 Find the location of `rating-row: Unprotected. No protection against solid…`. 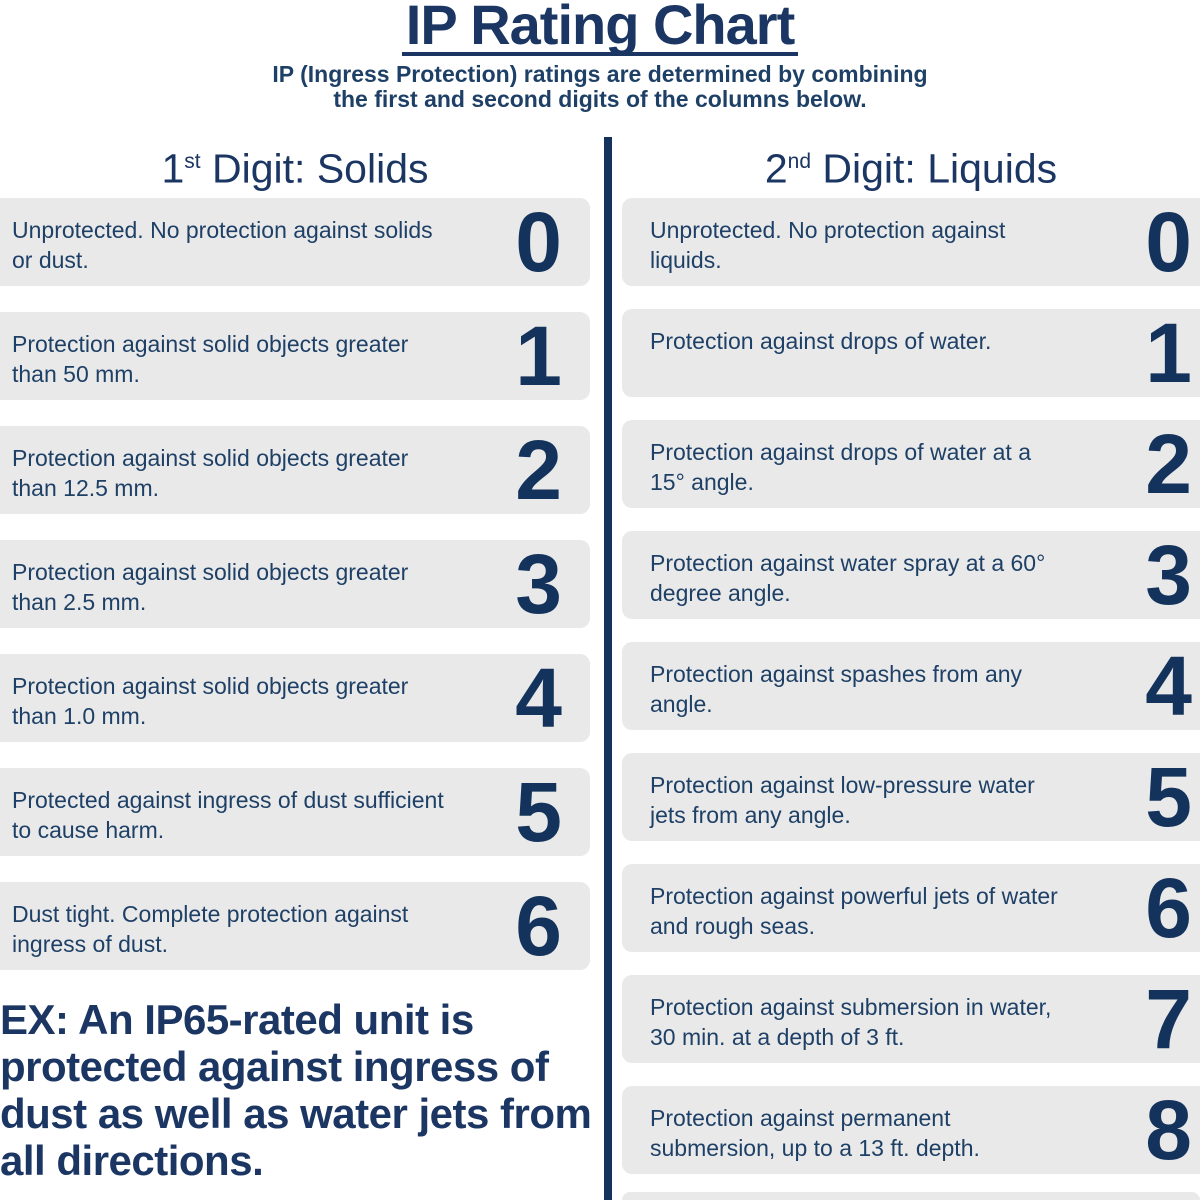

rating-row: Unprotected. No protection against solid… is located at coordinates (295, 242).